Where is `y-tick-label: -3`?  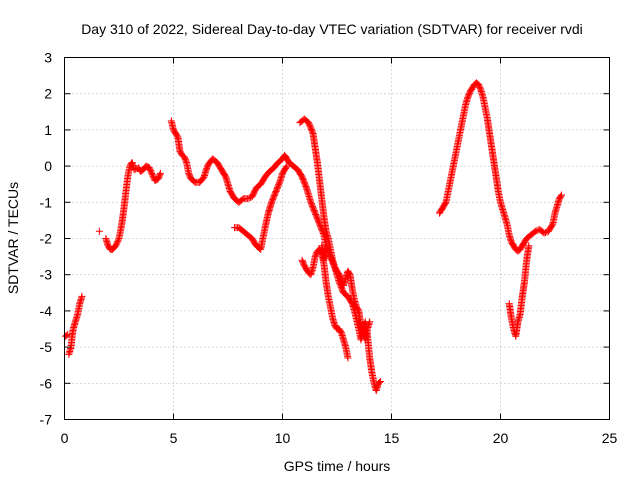
y-tick-label: -3 is located at coordinates (46, 275).